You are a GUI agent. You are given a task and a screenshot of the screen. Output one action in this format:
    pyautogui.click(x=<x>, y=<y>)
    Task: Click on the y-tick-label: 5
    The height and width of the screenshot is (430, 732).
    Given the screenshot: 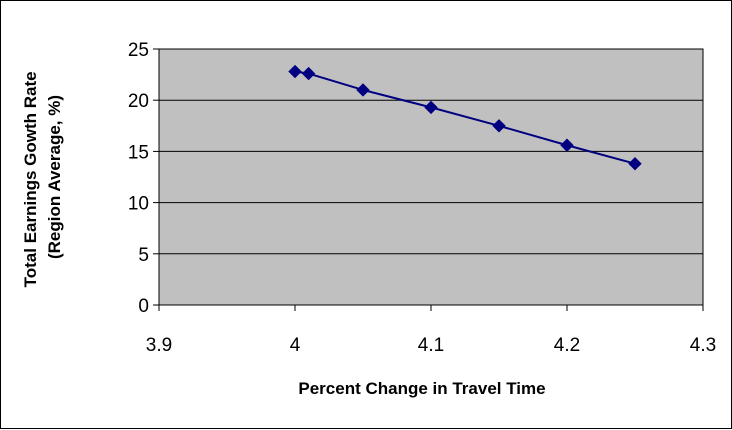 What is the action you would take?
    pyautogui.click(x=143, y=255)
    